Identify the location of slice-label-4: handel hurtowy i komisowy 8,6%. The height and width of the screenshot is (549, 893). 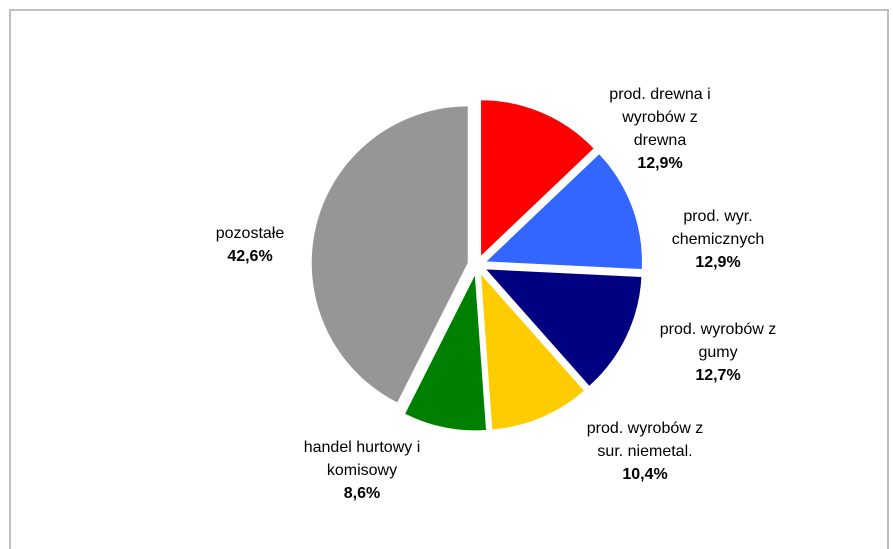
(362, 470).